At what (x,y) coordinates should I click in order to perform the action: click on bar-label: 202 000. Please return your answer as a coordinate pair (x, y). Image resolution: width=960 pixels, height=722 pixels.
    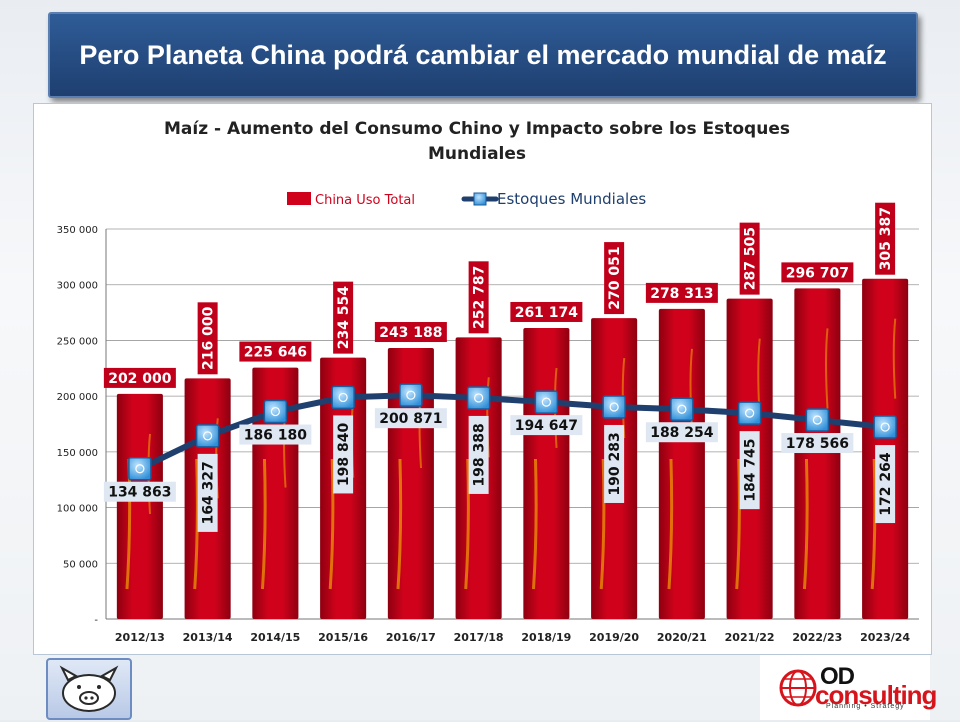
    Looking at the image, I should click on (140, 379).